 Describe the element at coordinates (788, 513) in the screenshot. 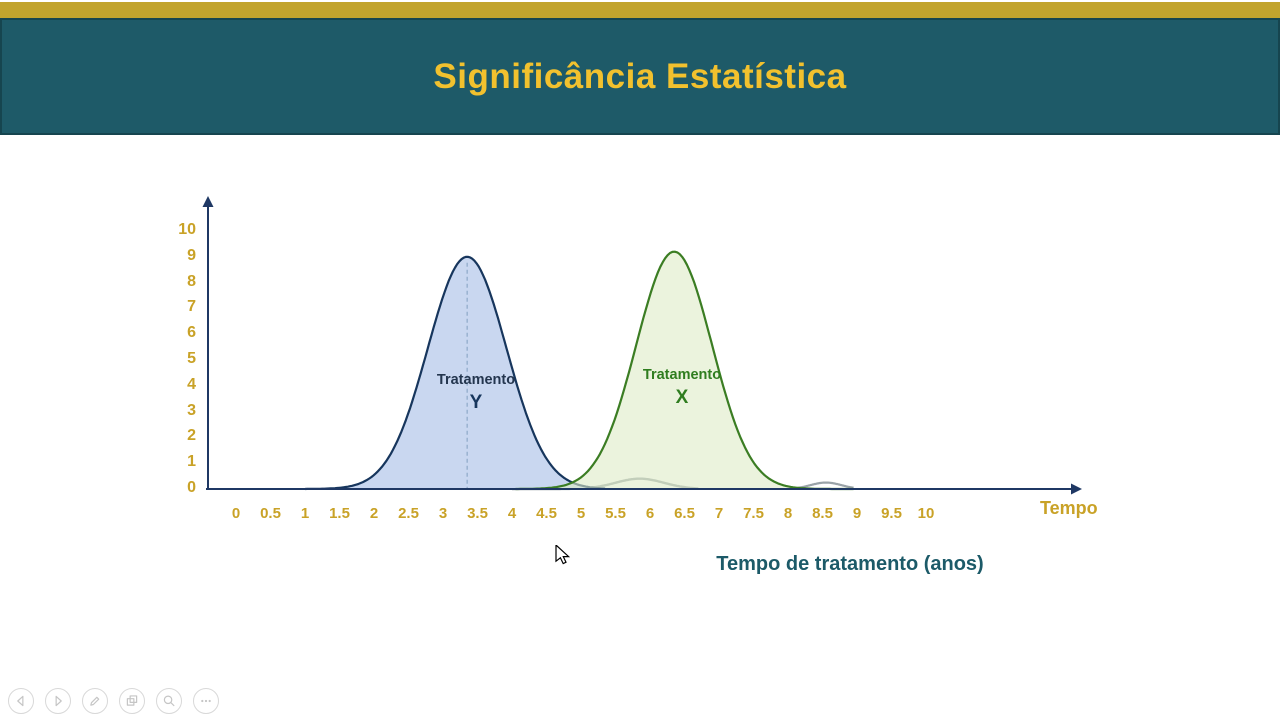

I see `x-tick-label: 8` at that location.